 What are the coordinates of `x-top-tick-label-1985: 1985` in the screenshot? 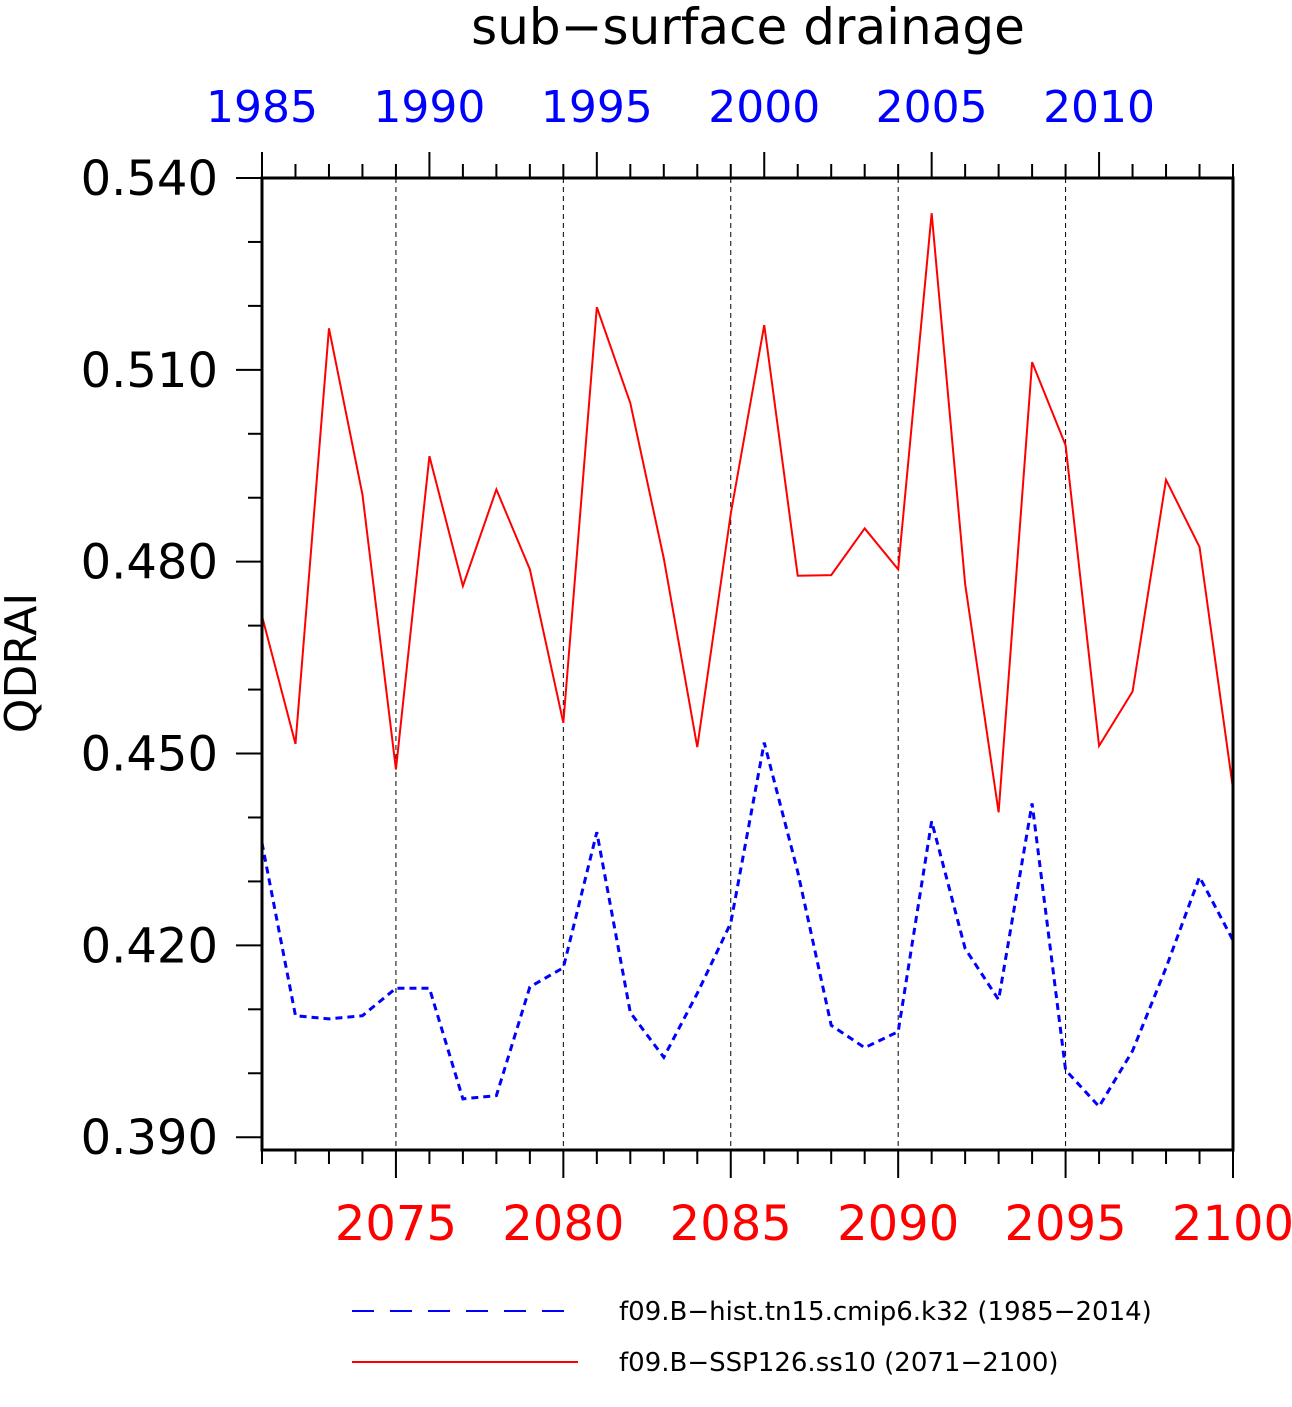 It's located at (262, 107).